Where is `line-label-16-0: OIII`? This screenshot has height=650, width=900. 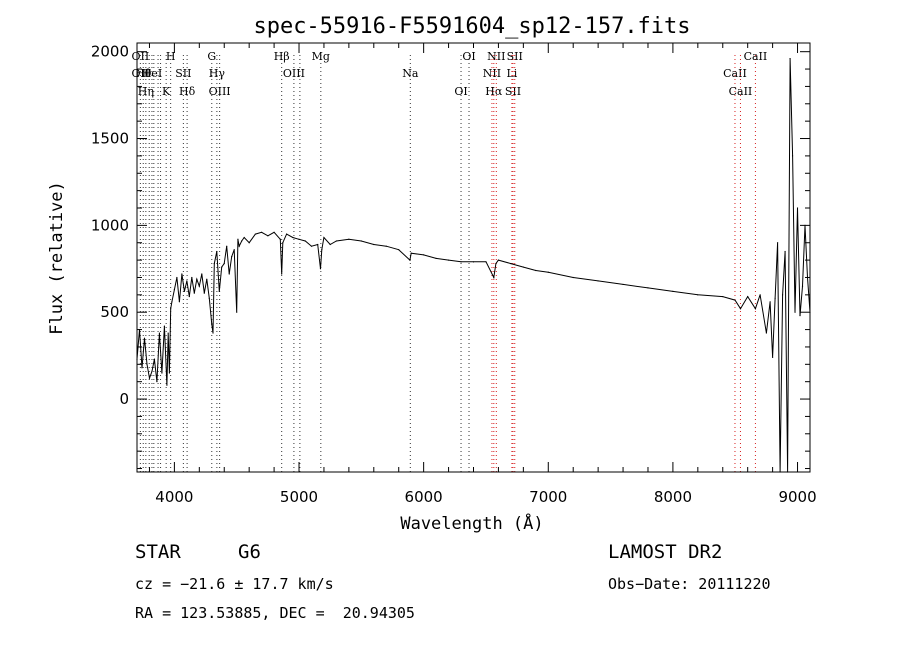
line-label-16-0: OIII is located at coordinates (294, 73).